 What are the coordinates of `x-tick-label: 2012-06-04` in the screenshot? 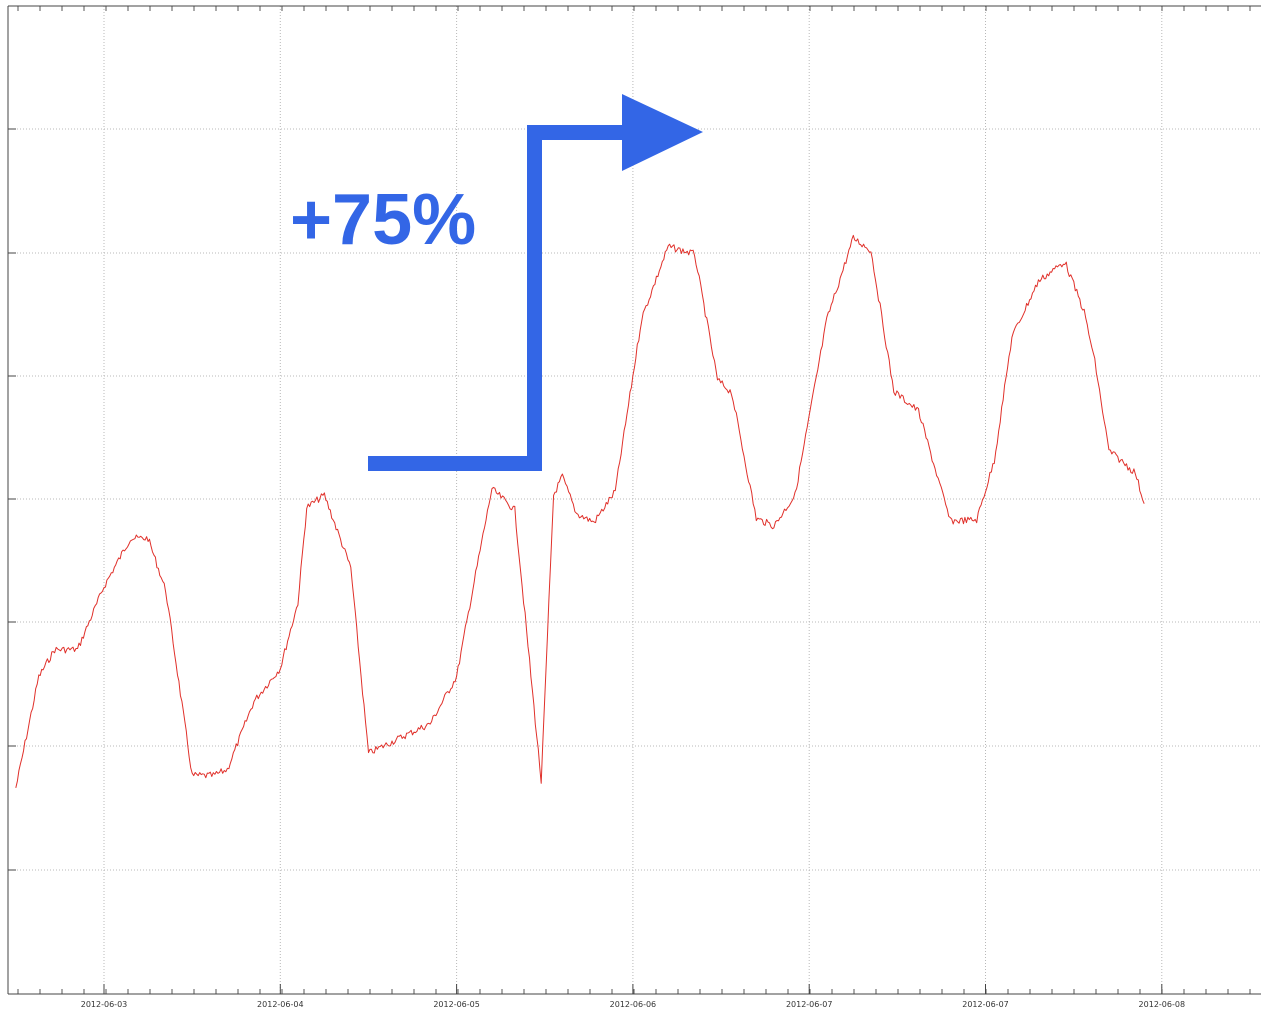 It's located at (280, 1004).